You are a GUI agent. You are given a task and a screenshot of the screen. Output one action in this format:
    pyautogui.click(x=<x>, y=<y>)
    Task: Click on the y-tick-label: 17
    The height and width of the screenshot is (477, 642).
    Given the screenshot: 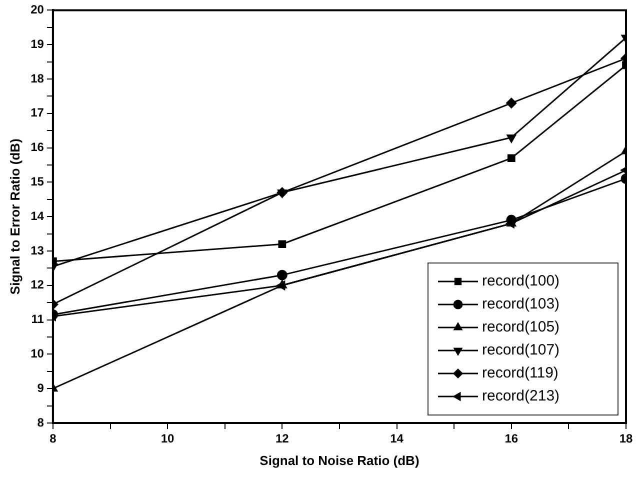 What is the action you would take?
    pyautogui.click(x=37, y=113)
    